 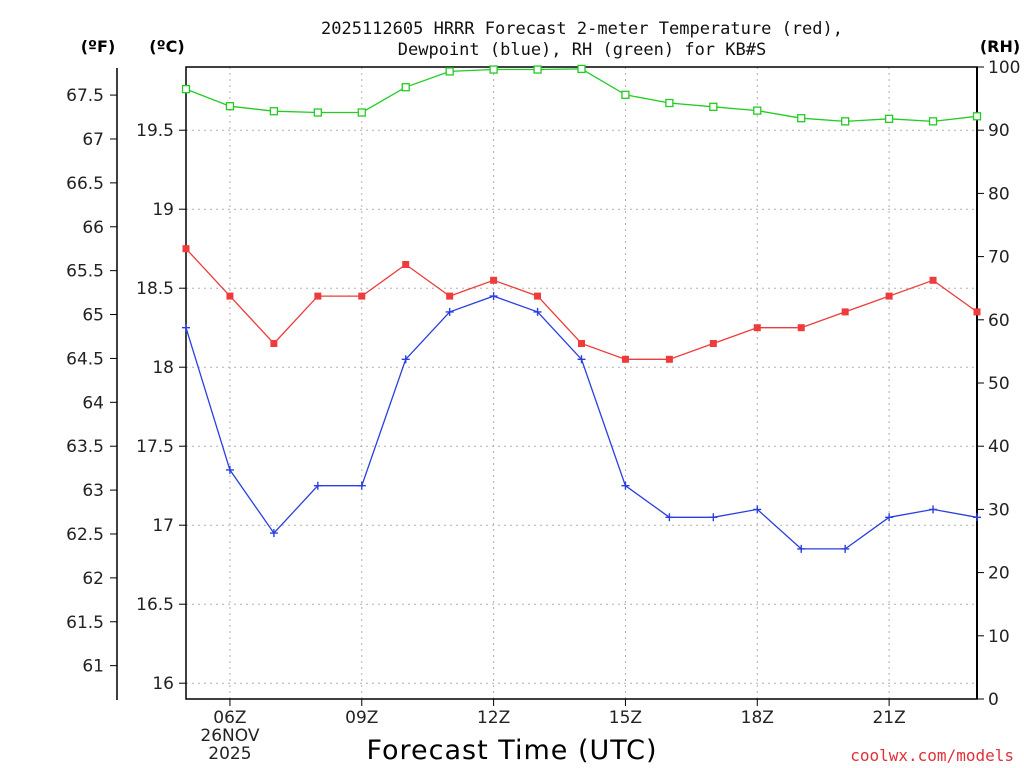 I want to click on rh-tick-label: 40, so click(x=999, y=447).